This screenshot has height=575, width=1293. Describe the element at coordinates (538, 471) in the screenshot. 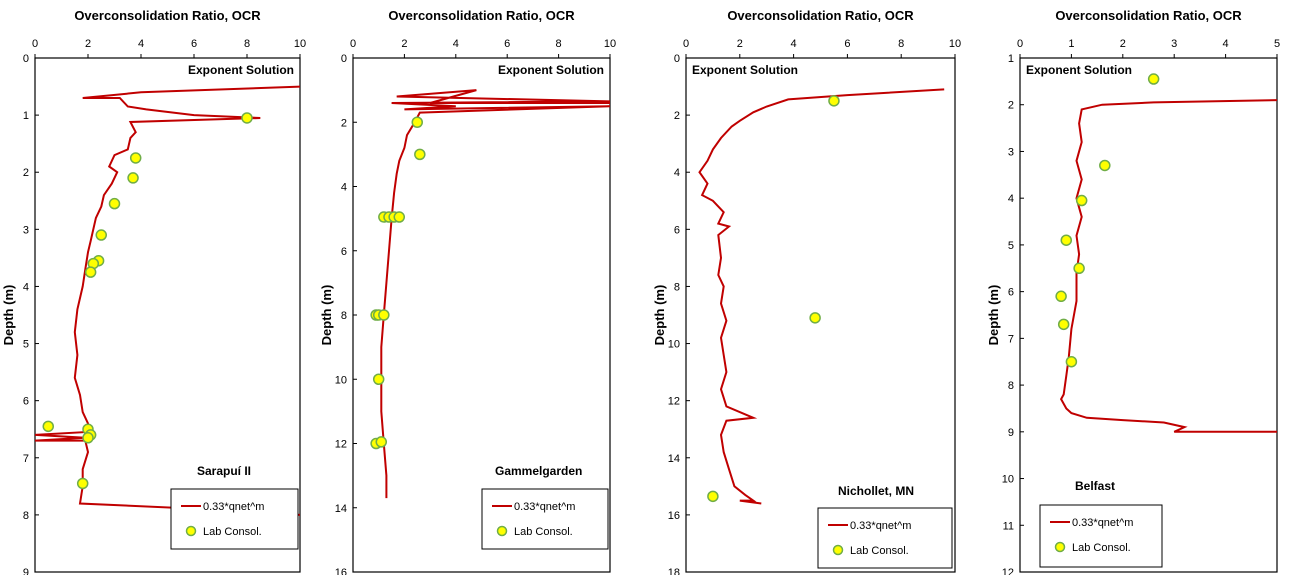

I see `site-label: Gammelgarden` at that location.